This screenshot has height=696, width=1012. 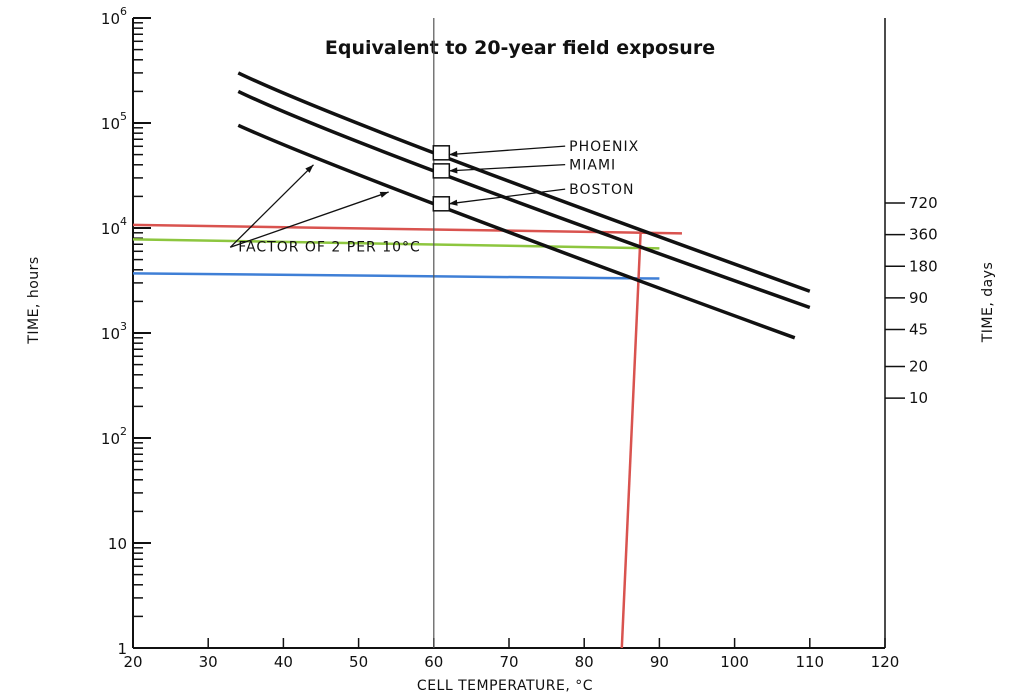 I want to click on y-tick-label: 102, so click(x=114, y=436).